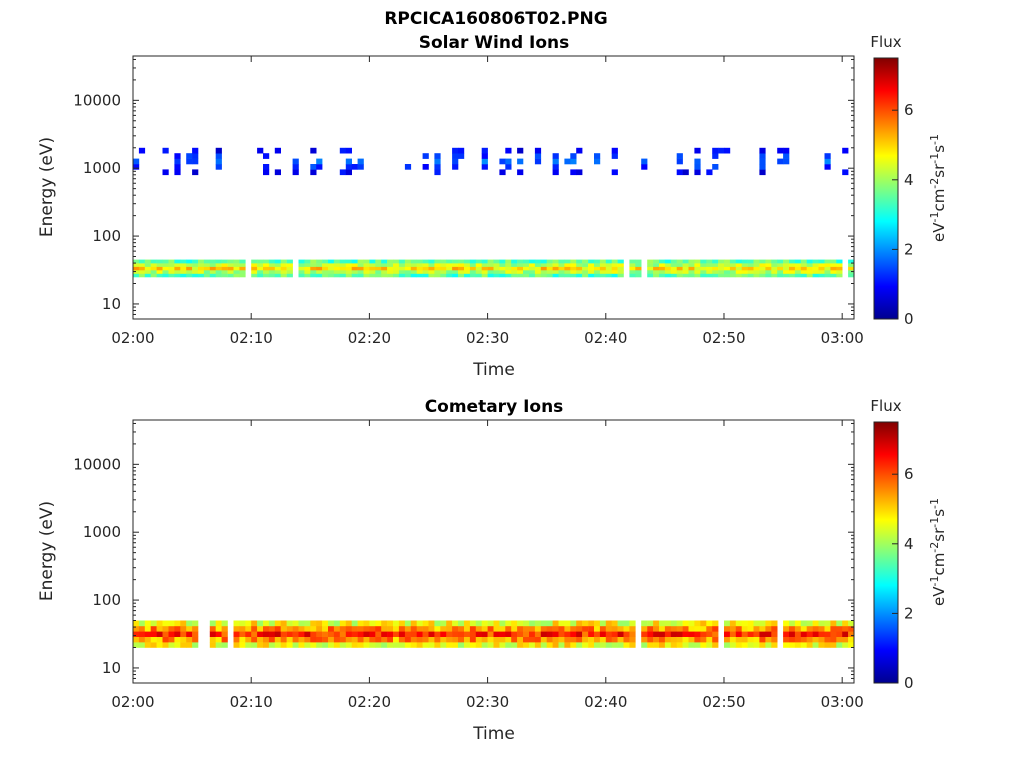  I want to click on y-tick-label: 10000, so click(97, 100).